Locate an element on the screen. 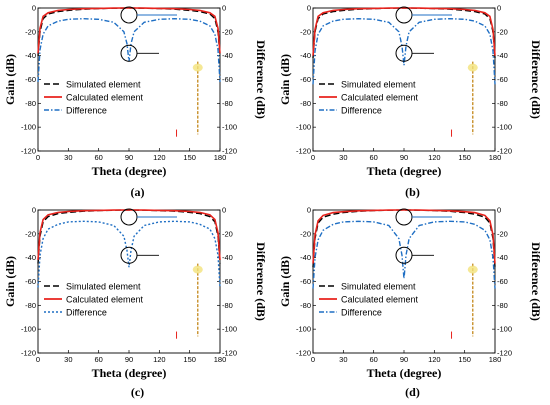  panel-label-b: (b) is located at coordinates (412, 192).